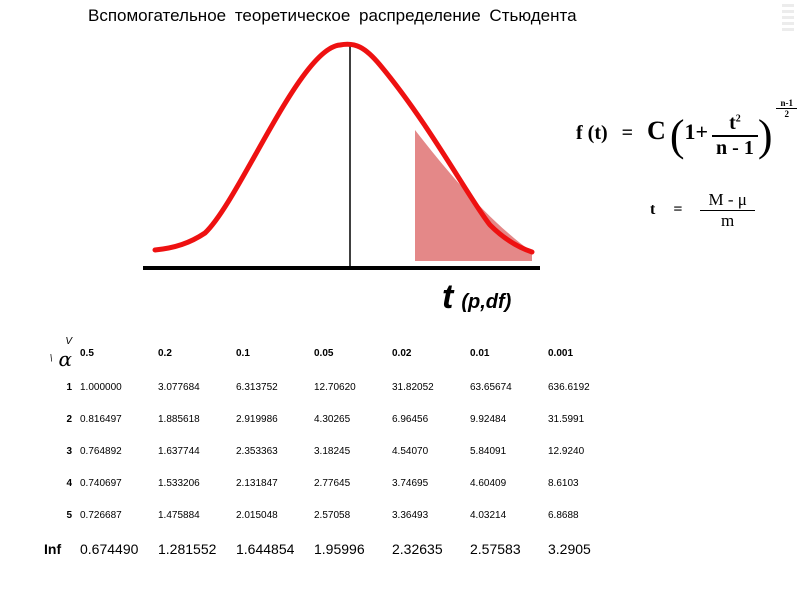 This screenshot has height=600, width=800. Describe the element at coordinates (786, 103) in the screenshot. I see `power-numerator: n-1` at that location.